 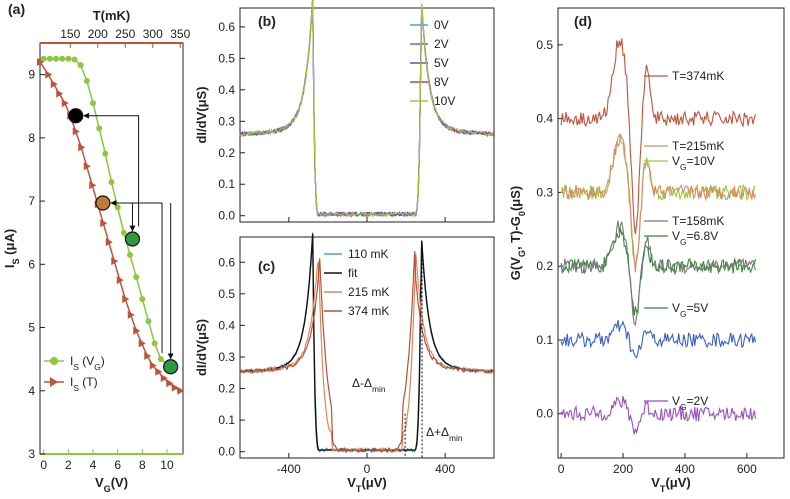 What do you see at coordinates (289, 469) in the screenshot?
I see `panel-c-xtick-label: -400` at bounding box center [289, 469].